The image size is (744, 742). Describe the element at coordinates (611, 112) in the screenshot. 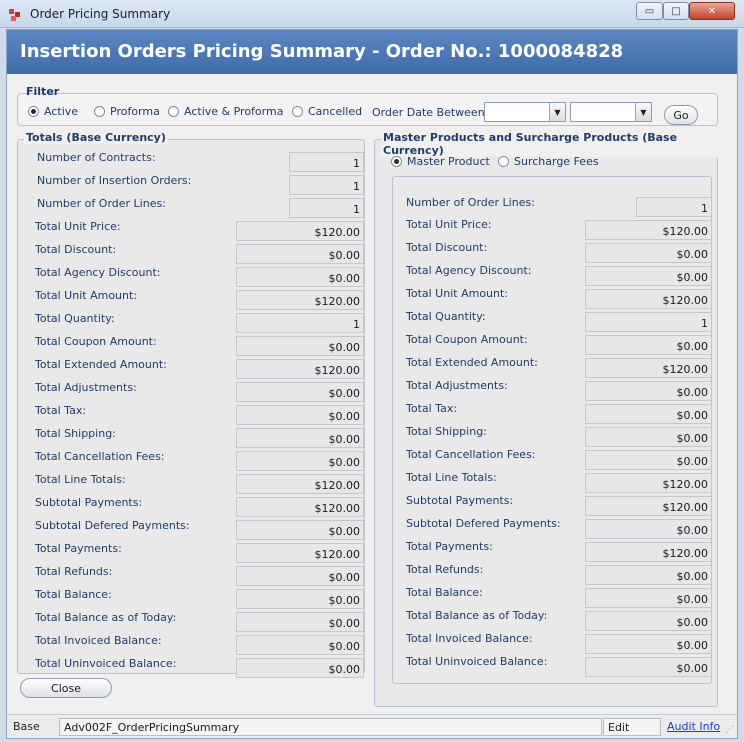

I see `date-to-combo: ▼` at that location.